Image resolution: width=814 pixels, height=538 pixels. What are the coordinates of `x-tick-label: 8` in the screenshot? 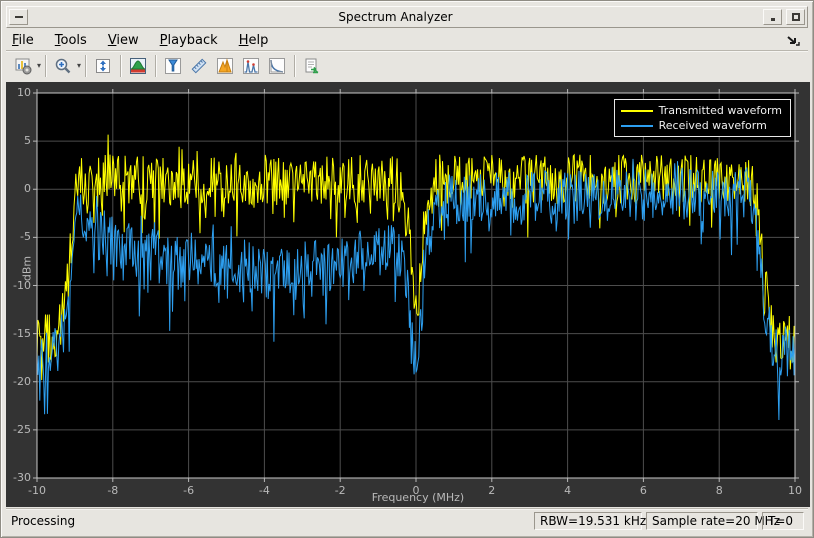 It's located at (719, 490).